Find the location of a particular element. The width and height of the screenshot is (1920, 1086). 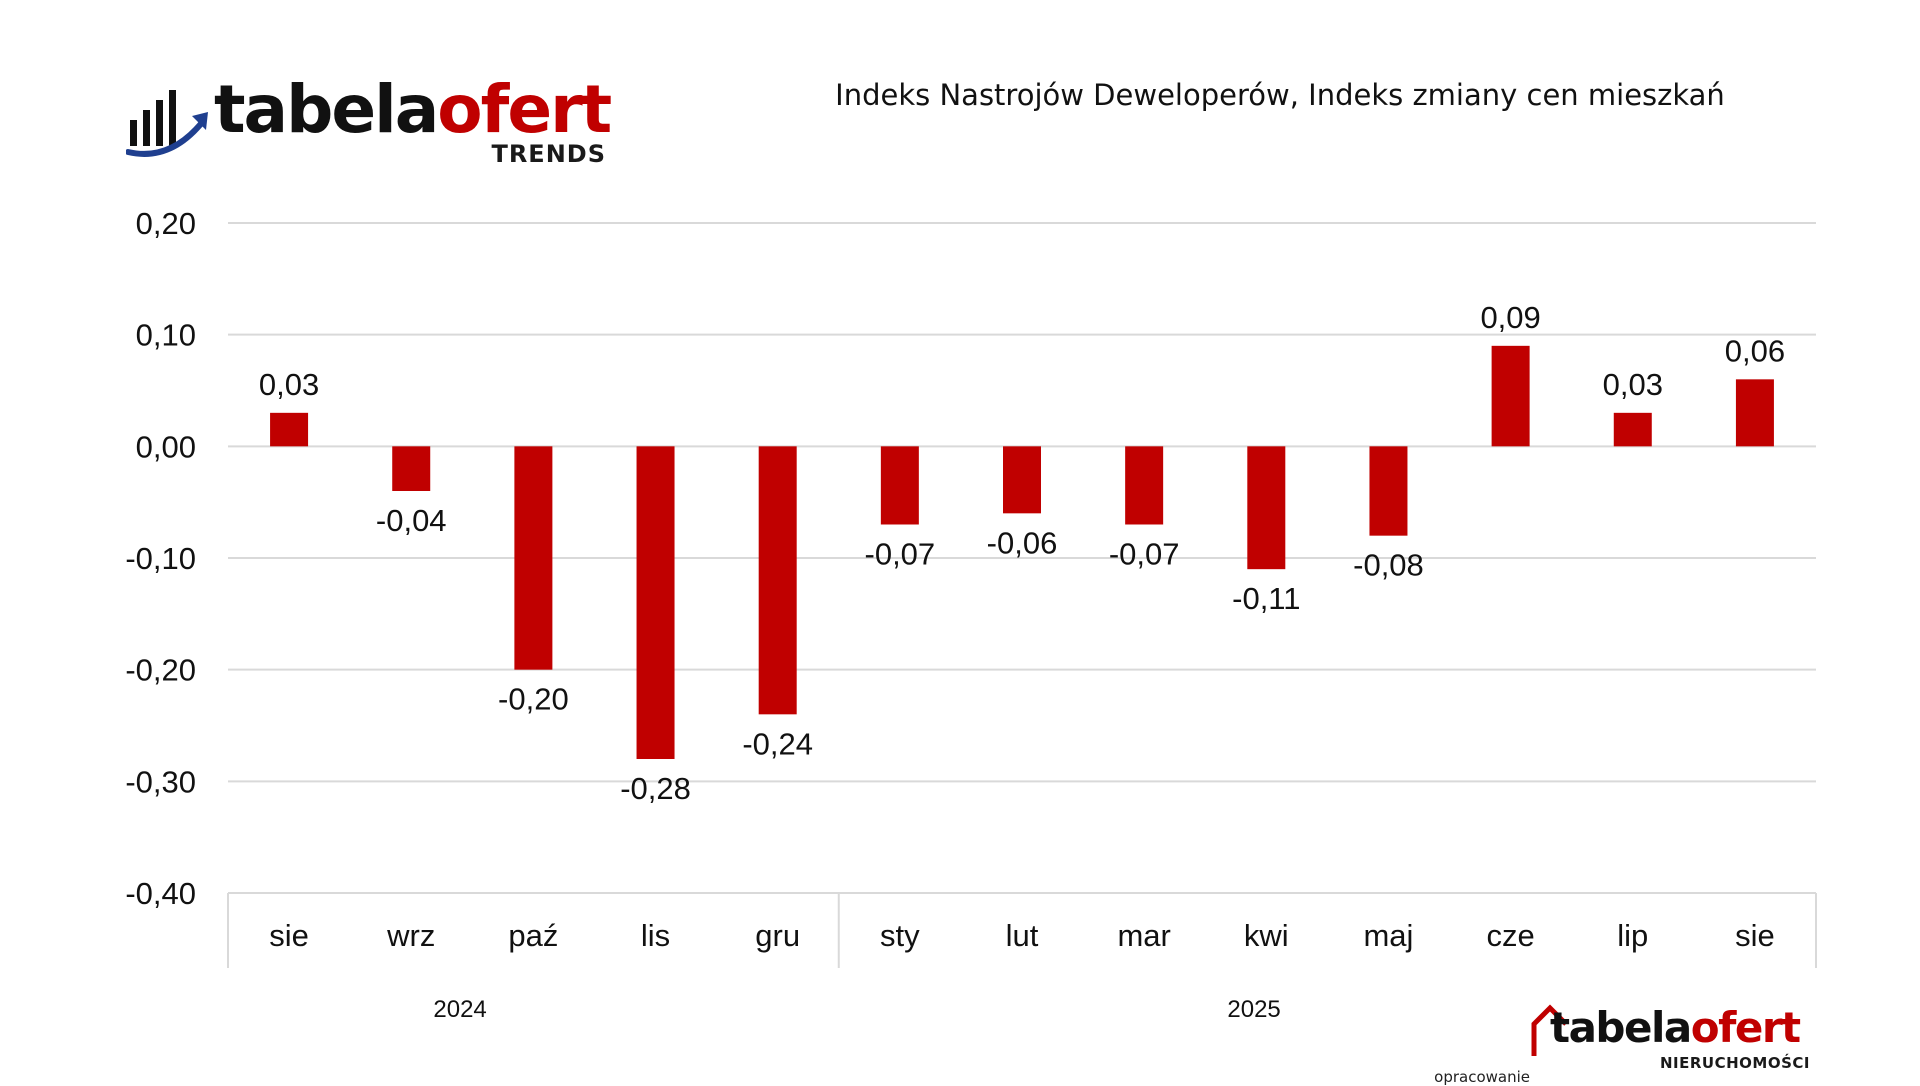

house-roof-icon is located at coordinates (1549, 1030).